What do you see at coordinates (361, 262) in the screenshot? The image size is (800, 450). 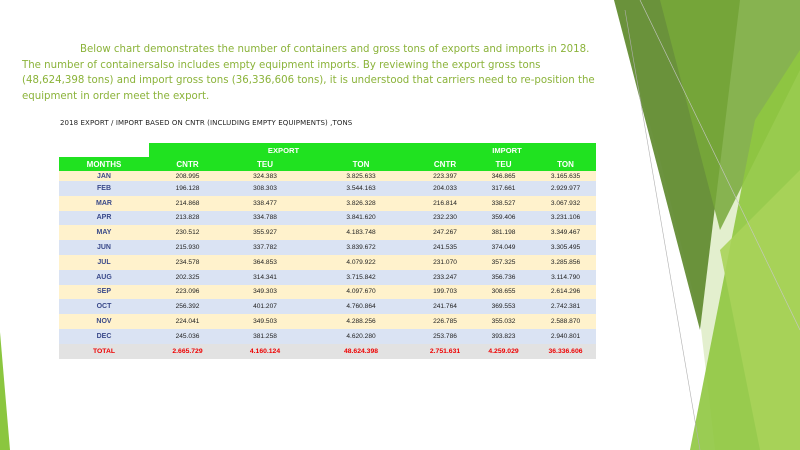 I see `cell-export-ton: 4.079.922` at bounding box center [361, 262].